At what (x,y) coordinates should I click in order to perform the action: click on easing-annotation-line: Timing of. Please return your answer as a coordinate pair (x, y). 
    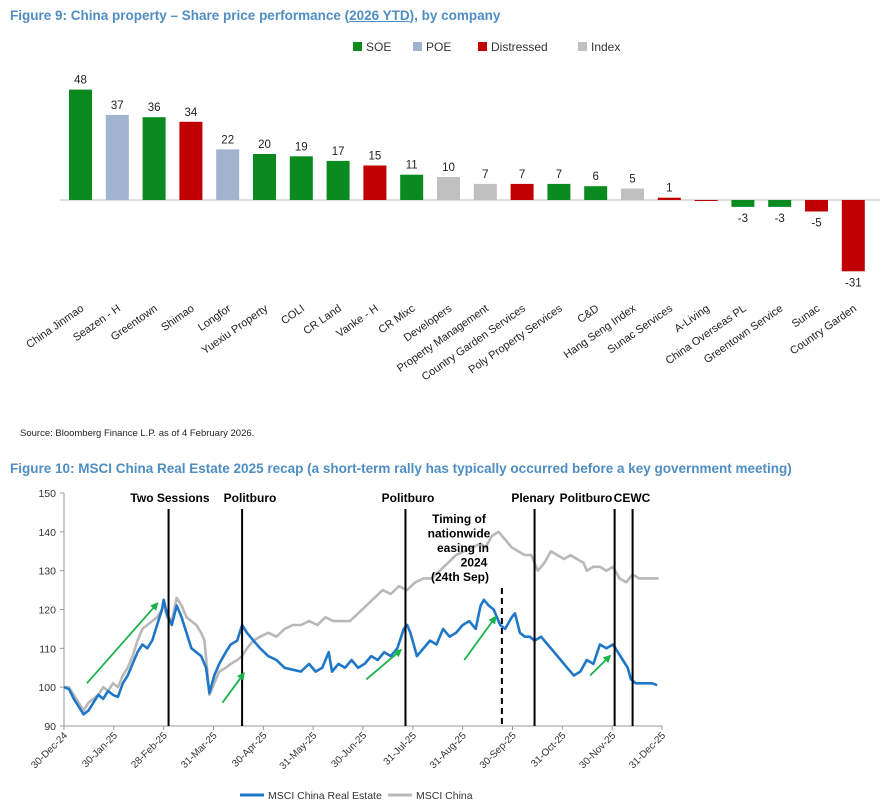
    Looking at the image, I should click on (459, 519).